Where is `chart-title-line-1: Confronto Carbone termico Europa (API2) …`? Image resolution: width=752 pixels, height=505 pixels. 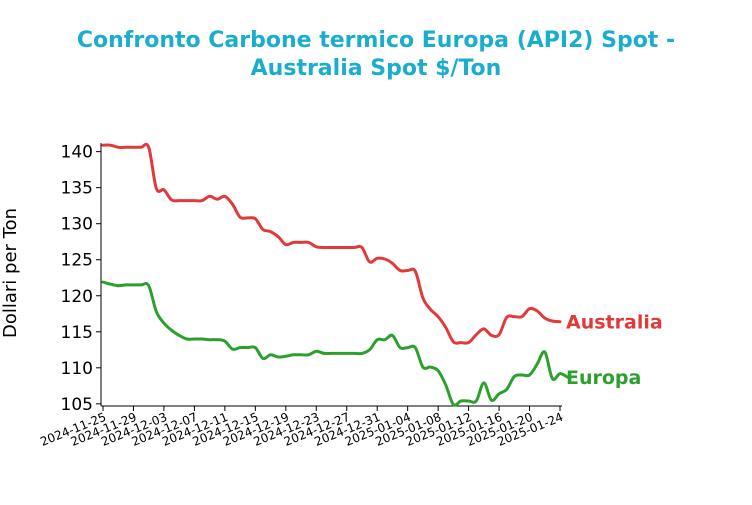
chart-title-line-1: Confronto Carbone termico Europa (API2) … is located at coordinates (376, 40).